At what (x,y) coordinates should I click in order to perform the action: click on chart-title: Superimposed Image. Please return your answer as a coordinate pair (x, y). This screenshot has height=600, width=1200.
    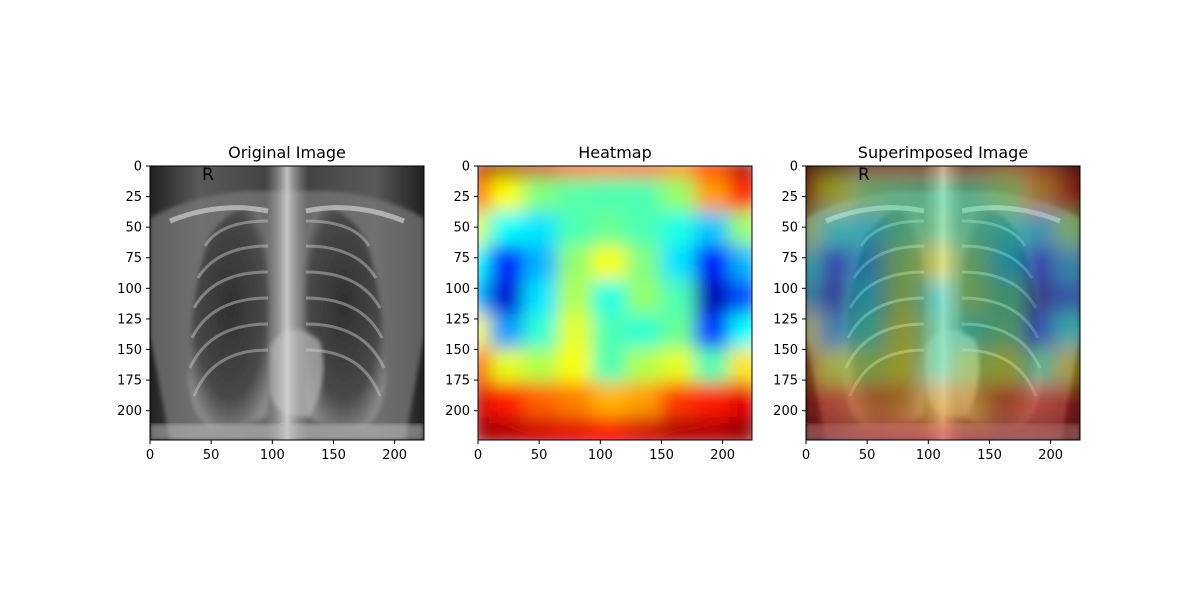
    Looking at the image, I should click on (943, 152).